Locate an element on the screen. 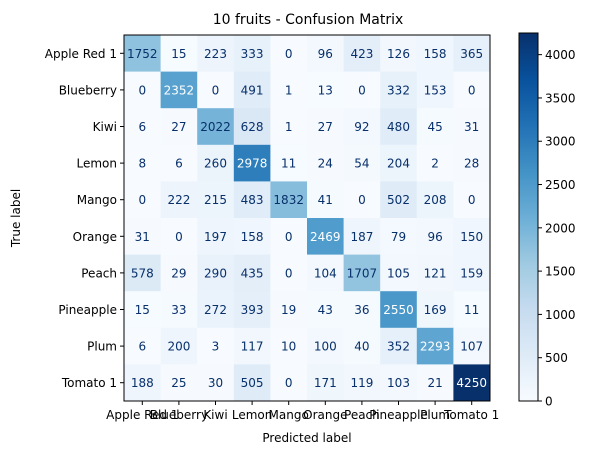  cell-value-label: 204 is located at coordinates (398, 164).